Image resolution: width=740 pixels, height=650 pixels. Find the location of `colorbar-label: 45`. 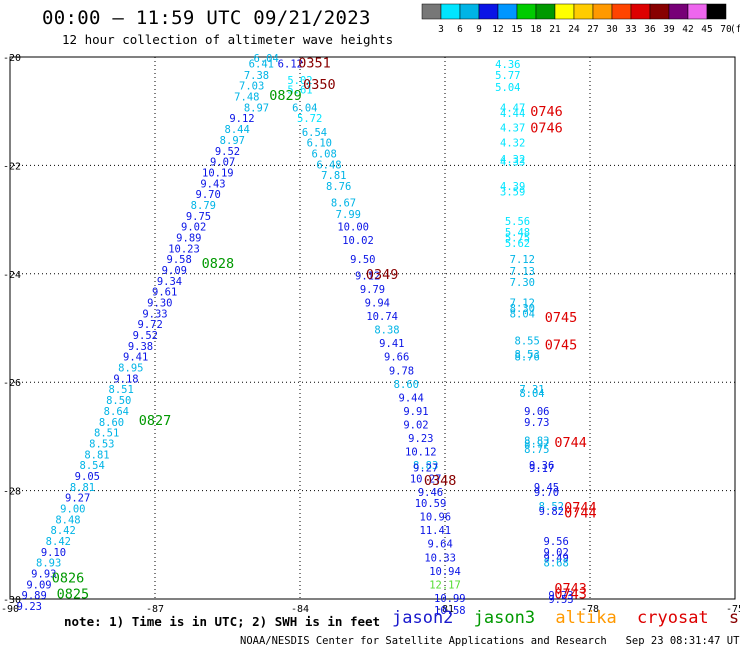

colorbar-label: 45 is located at coordinates (706, 29).